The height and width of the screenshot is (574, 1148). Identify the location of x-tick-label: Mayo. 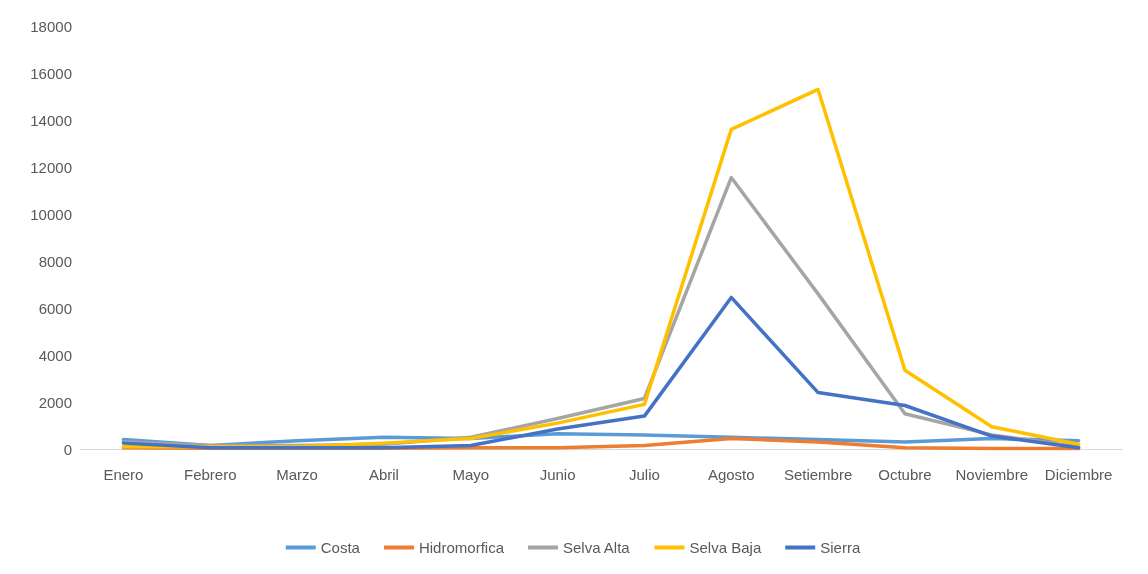
(471, 474).